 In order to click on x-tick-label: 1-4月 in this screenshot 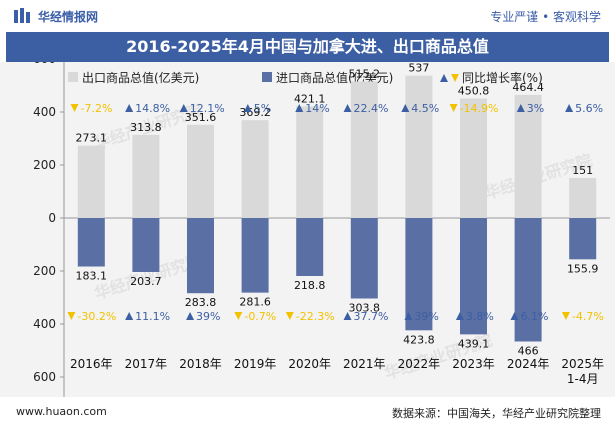, I will do `click(583, 379)`.